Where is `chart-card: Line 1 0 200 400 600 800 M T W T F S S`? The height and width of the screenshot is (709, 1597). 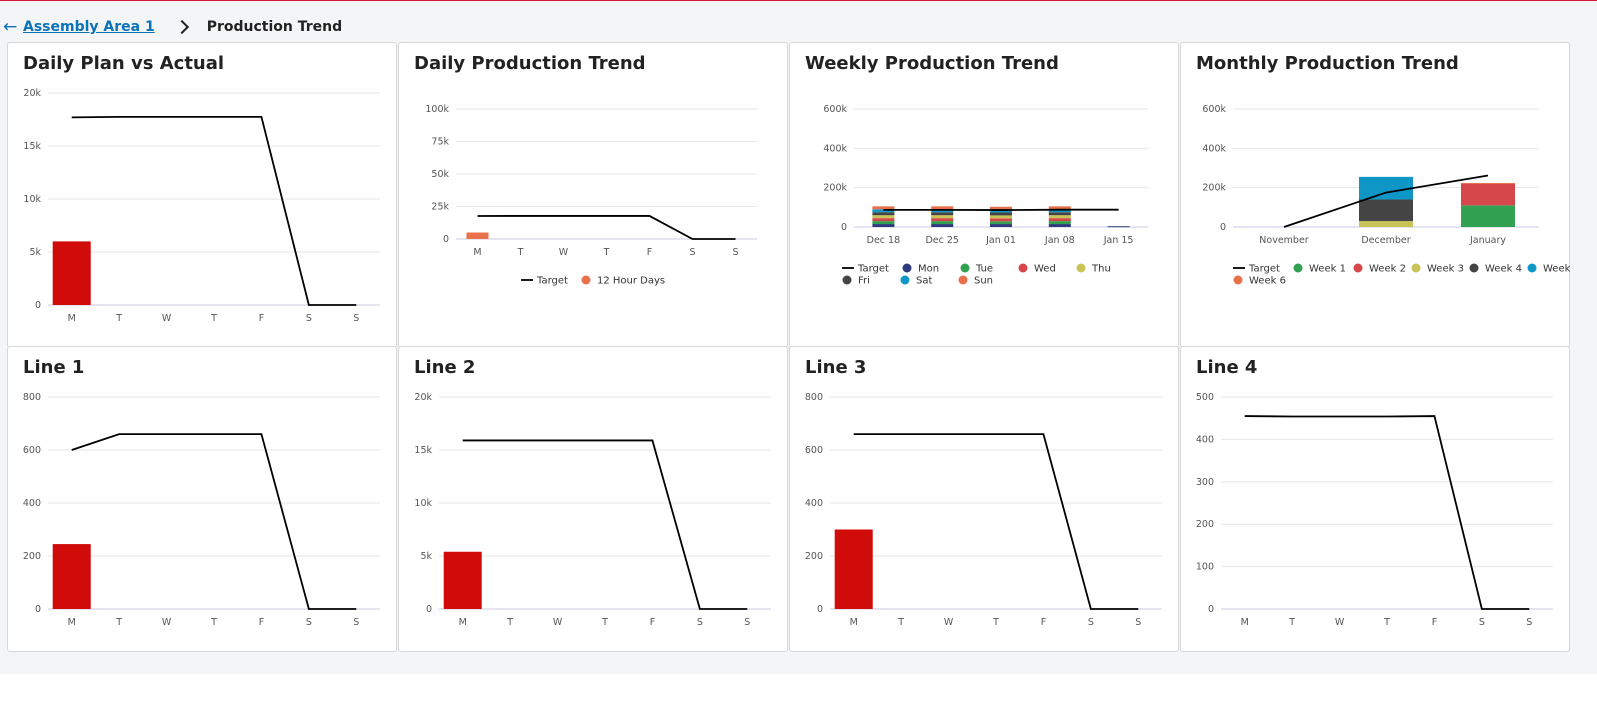
chart-card: Line 1 0 200 400 600 800 M T W T F S S is located at coordinates (202, 499).